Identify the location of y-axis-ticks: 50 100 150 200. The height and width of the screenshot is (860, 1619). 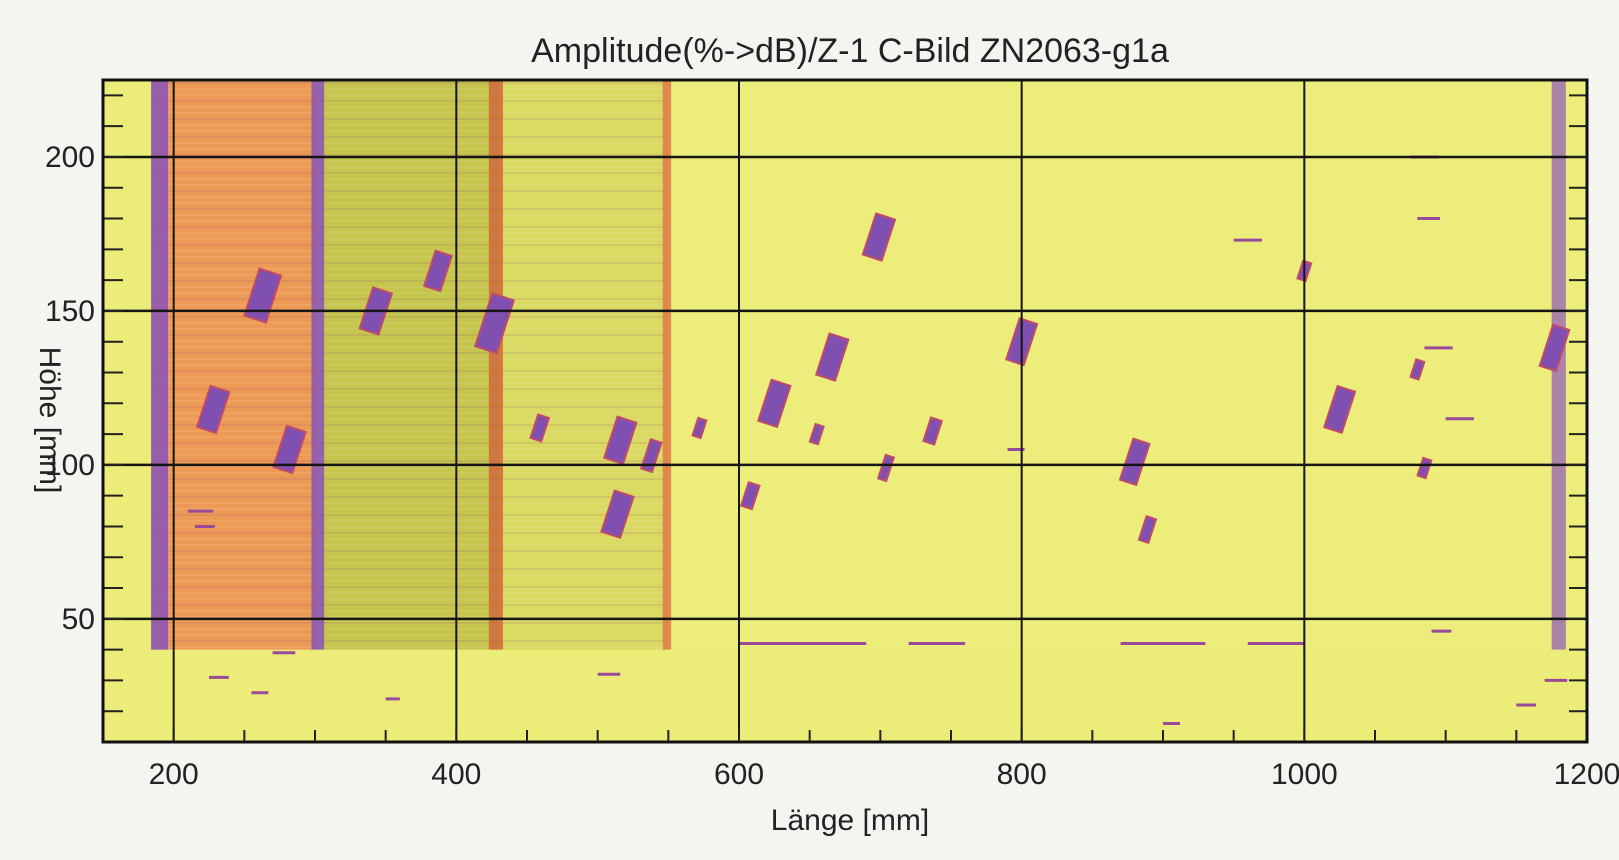
(70, 388).